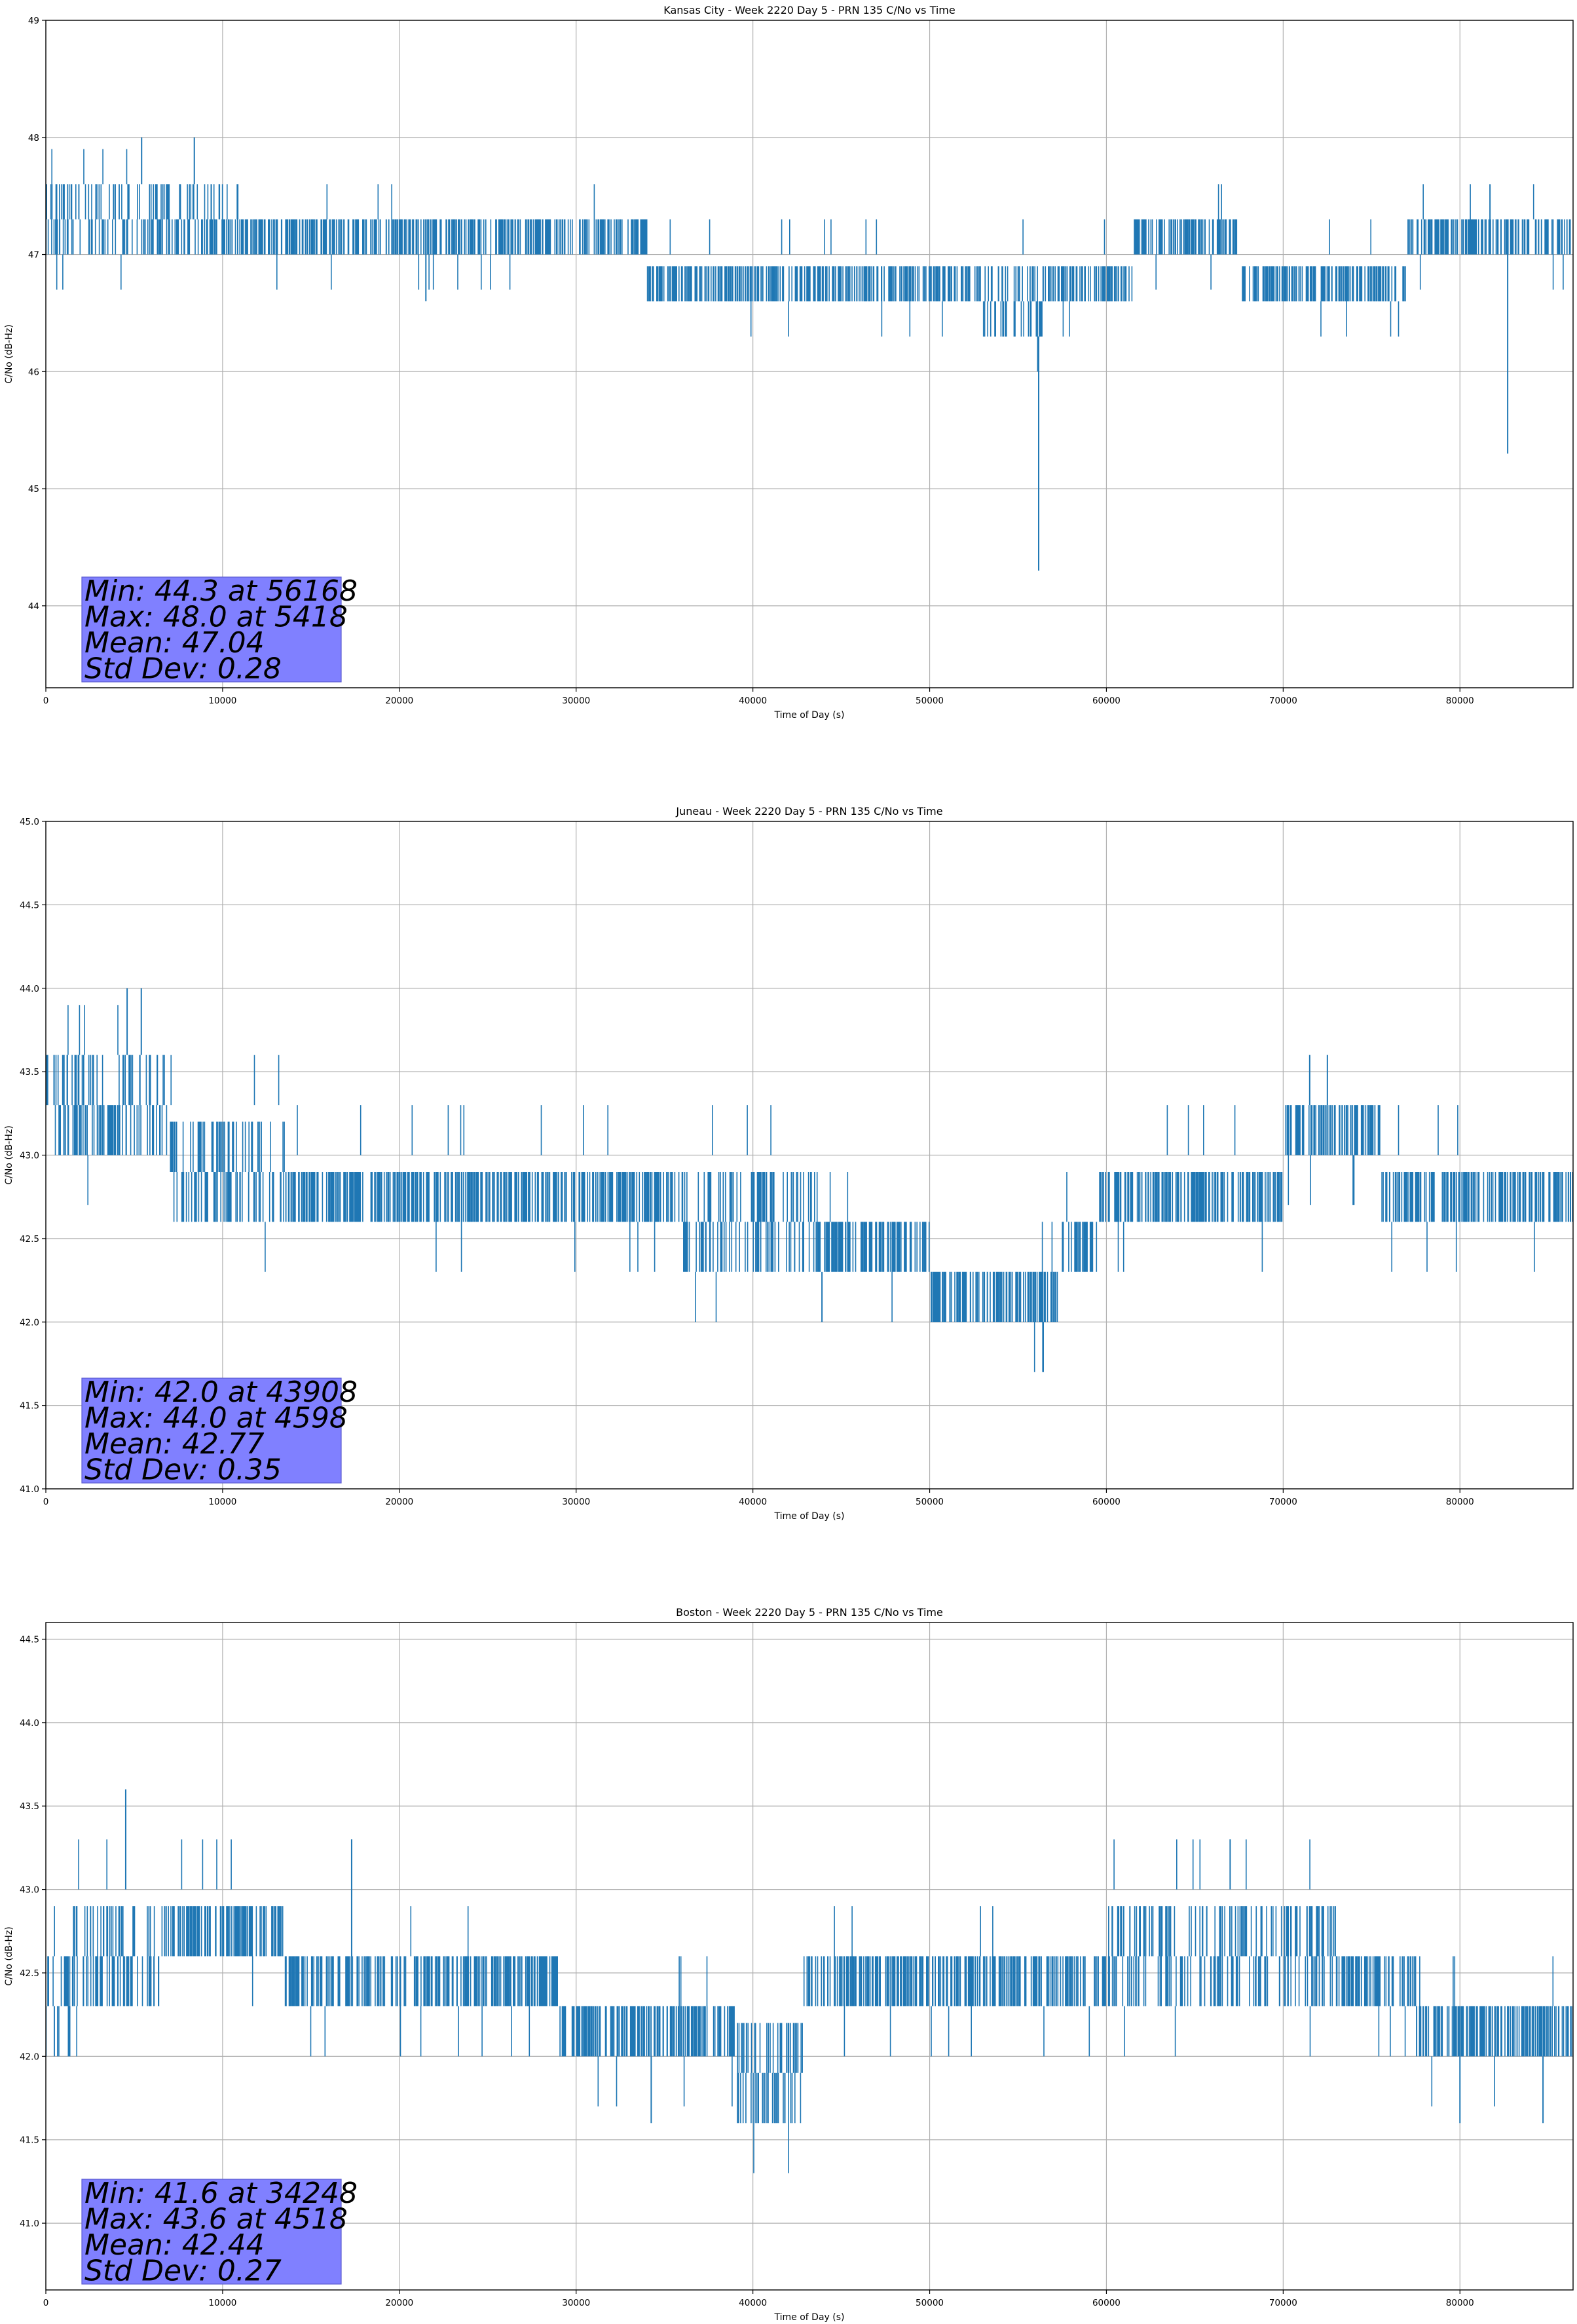  What do you see at coordinates (33, 21) in the screenshot?
I see `y-tick-label: 49` at bounding box center [33, 21].